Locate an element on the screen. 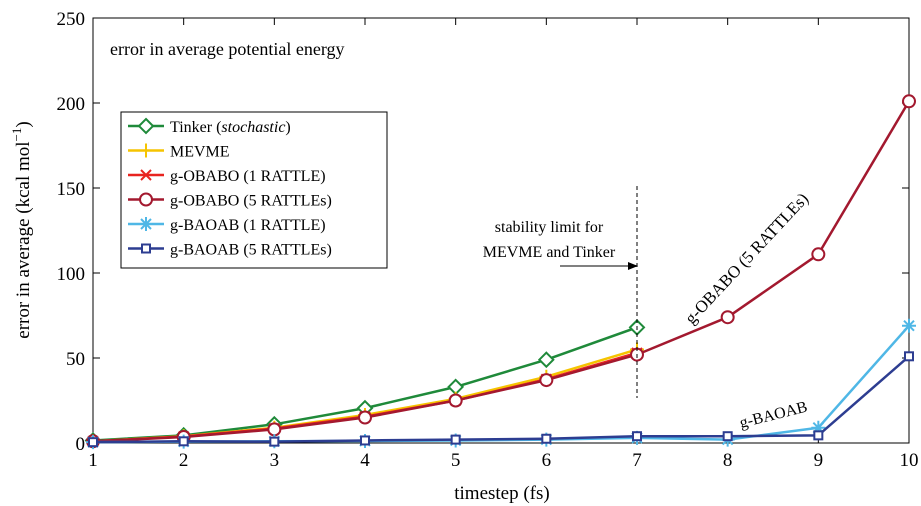 This screenshot has width=921, height=506. legend-entry: g-BAOAB (5 RATTLEs) is located at coordinates (230, 250).